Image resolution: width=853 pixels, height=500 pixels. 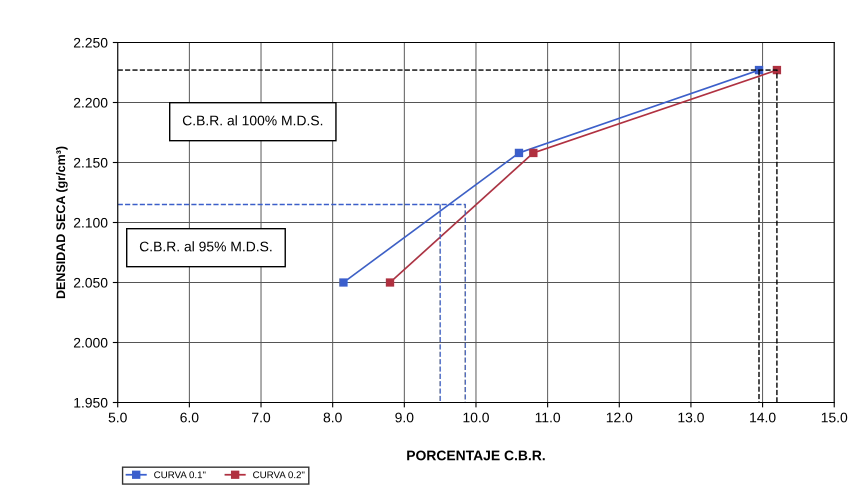 What do you see at coordinates (91, 403) in the screenshot?
I see `y-tick-label: 1.950` at bounding box center [91, 403].